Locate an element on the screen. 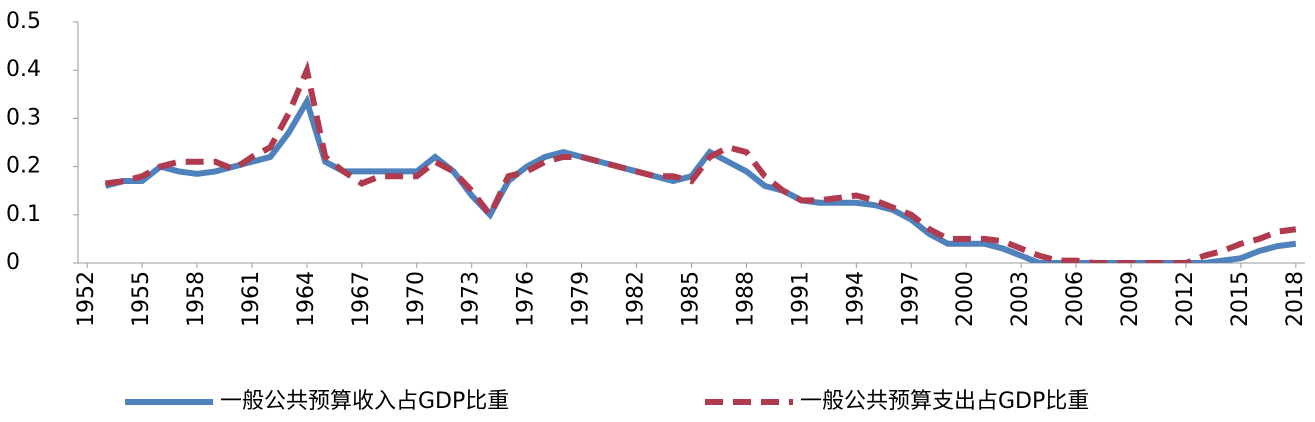  x-tick-label: 2006 is located at coordinates (1075, 299).